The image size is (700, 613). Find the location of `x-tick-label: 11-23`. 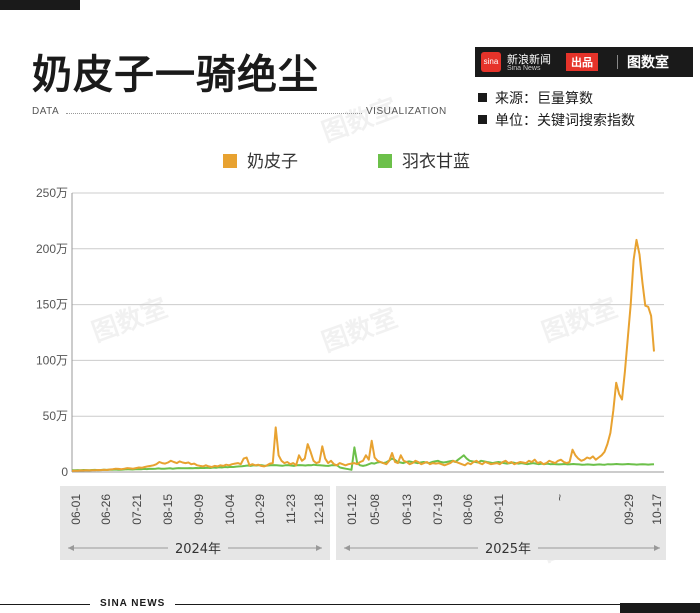

x-tick-label: 11-23 is located at coordinates (291, 509).